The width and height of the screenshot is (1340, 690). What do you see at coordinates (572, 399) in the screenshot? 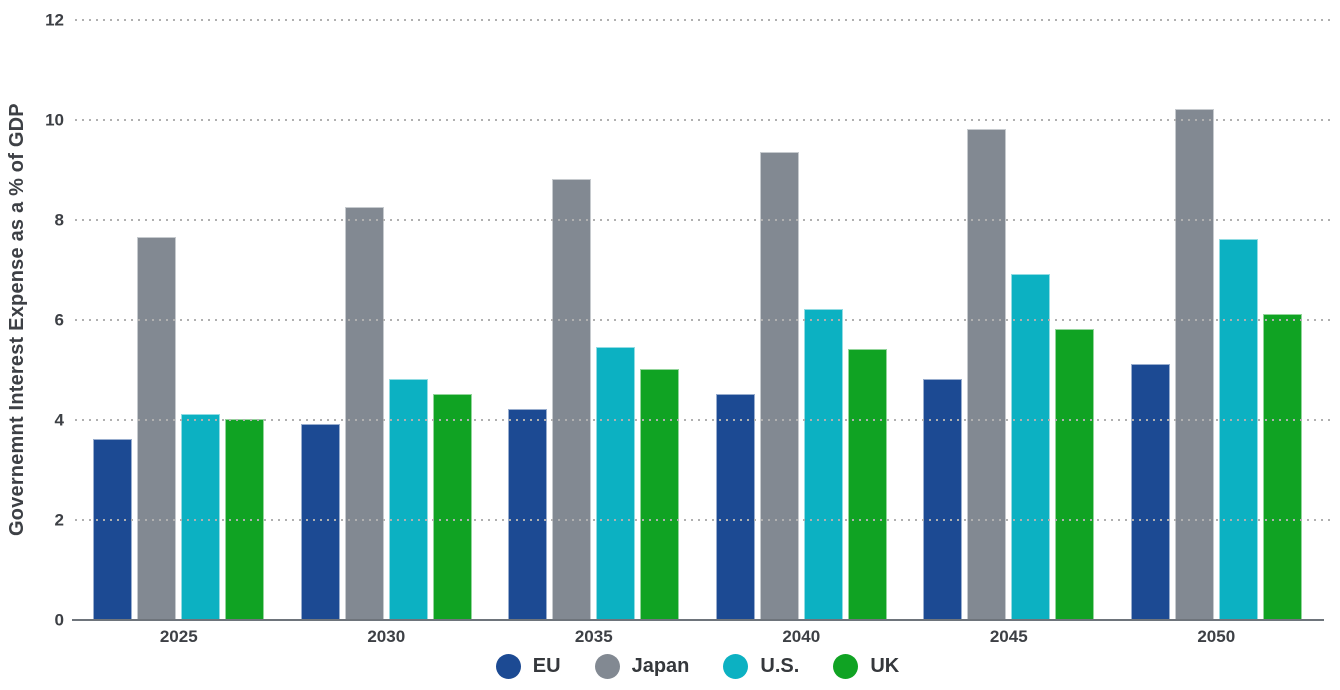
I see `bar-japan-2035` at bounding box center [572, 399].